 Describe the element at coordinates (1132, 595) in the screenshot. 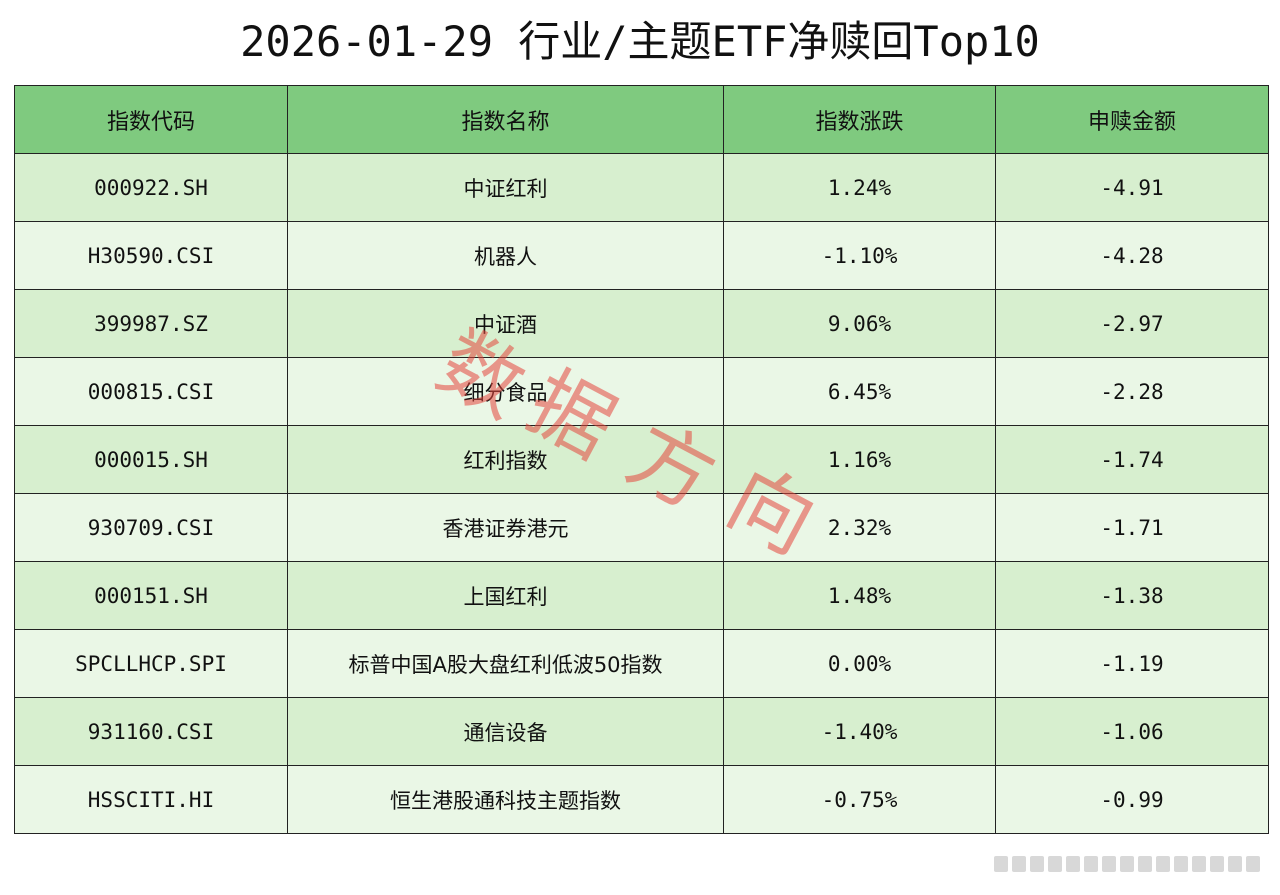

I see `redemption-amount-cell: -1.38` at that location.